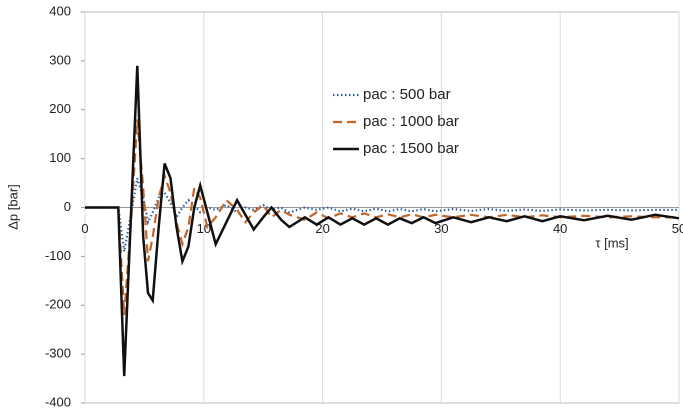  What do you see at coordinates (67, 206) in the screenshot?
I see `y-tick-label: 0` at bounding box center [67, 206].